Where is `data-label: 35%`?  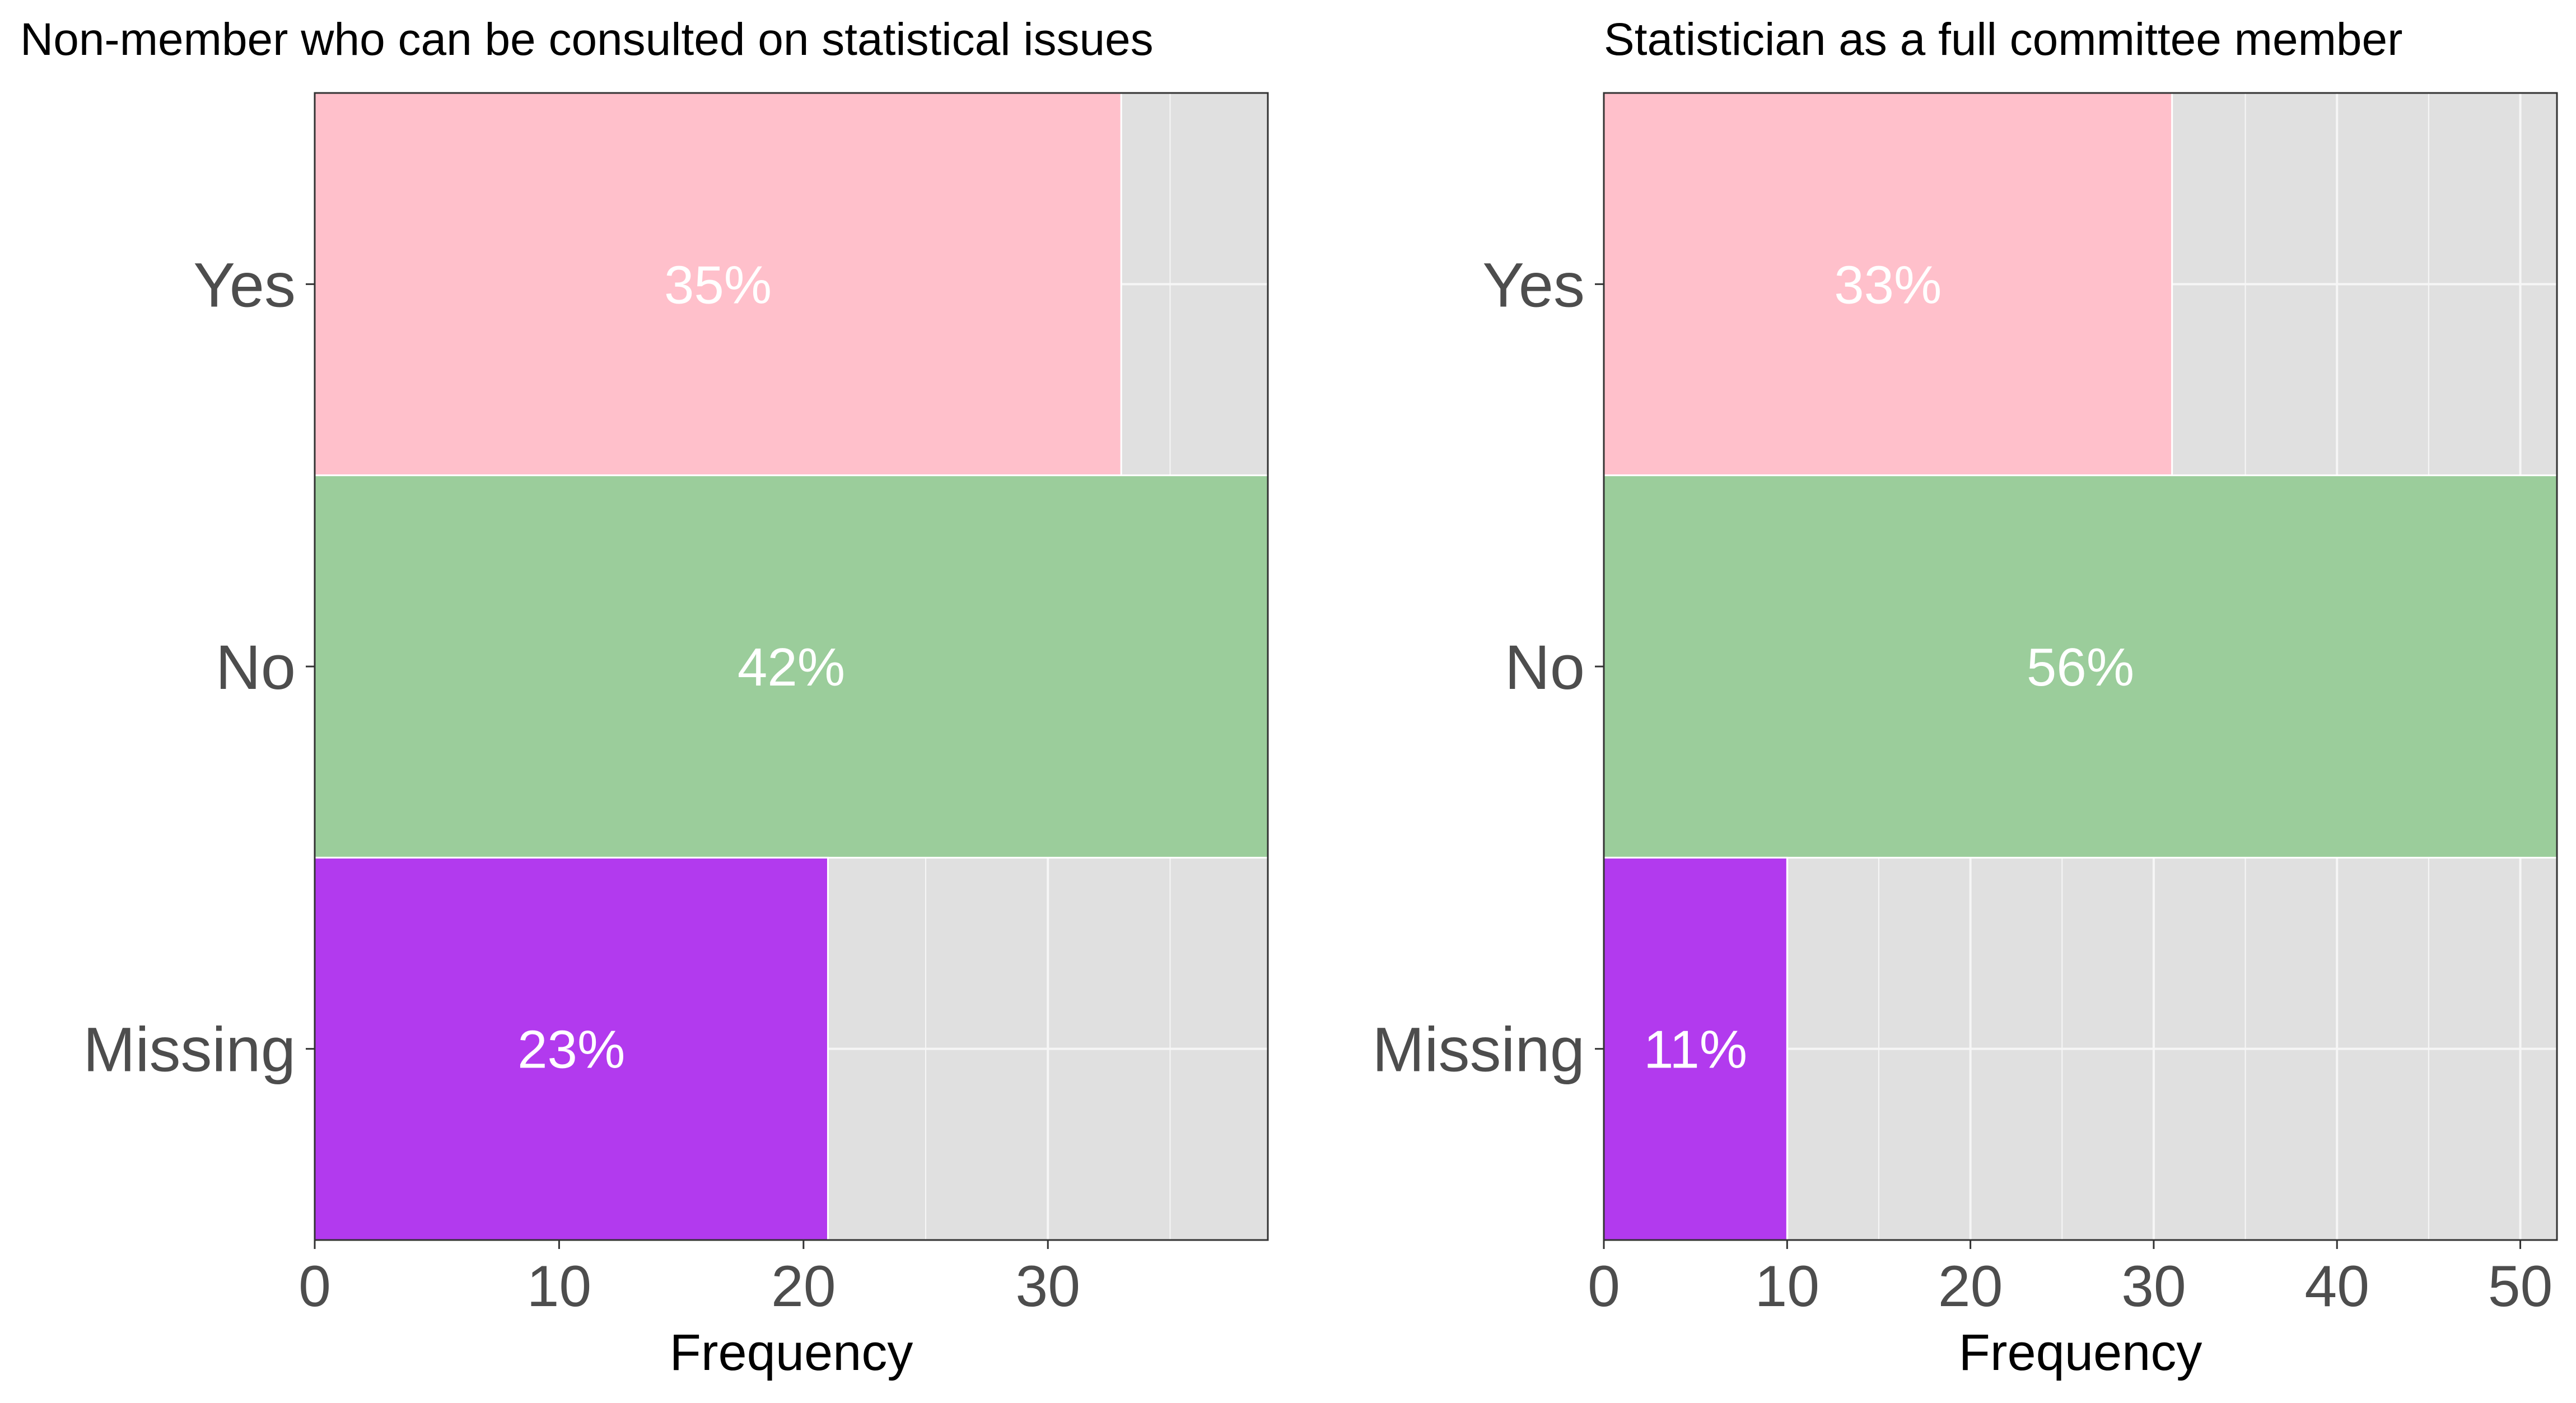 data-label: 35% is located at coordinates (718, 285).